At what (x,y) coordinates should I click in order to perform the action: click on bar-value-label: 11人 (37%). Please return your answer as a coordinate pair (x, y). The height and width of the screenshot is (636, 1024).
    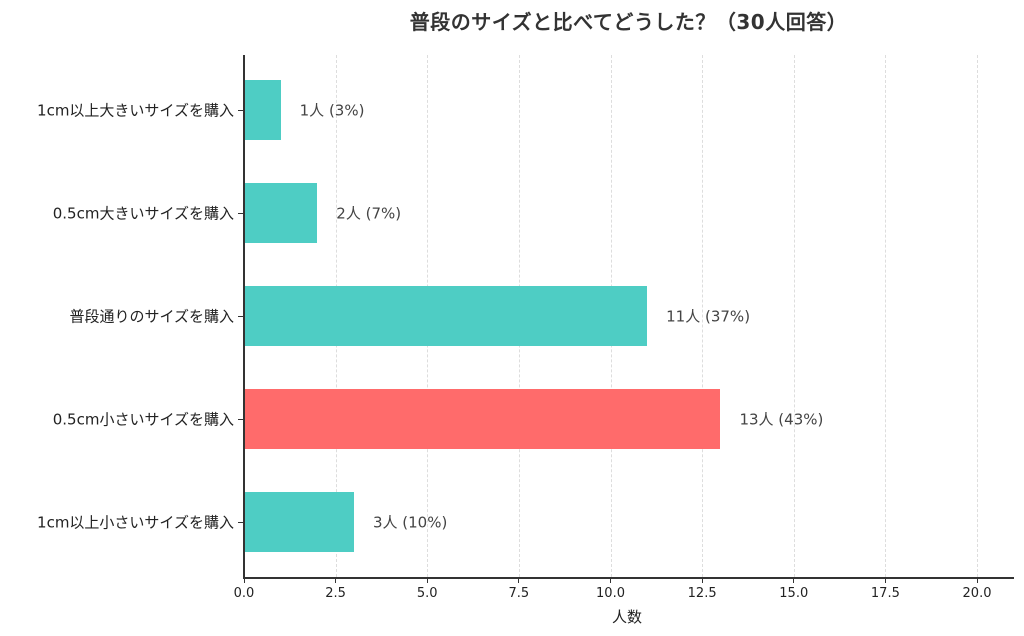
    Looking at the image, I should click on (708, 316).